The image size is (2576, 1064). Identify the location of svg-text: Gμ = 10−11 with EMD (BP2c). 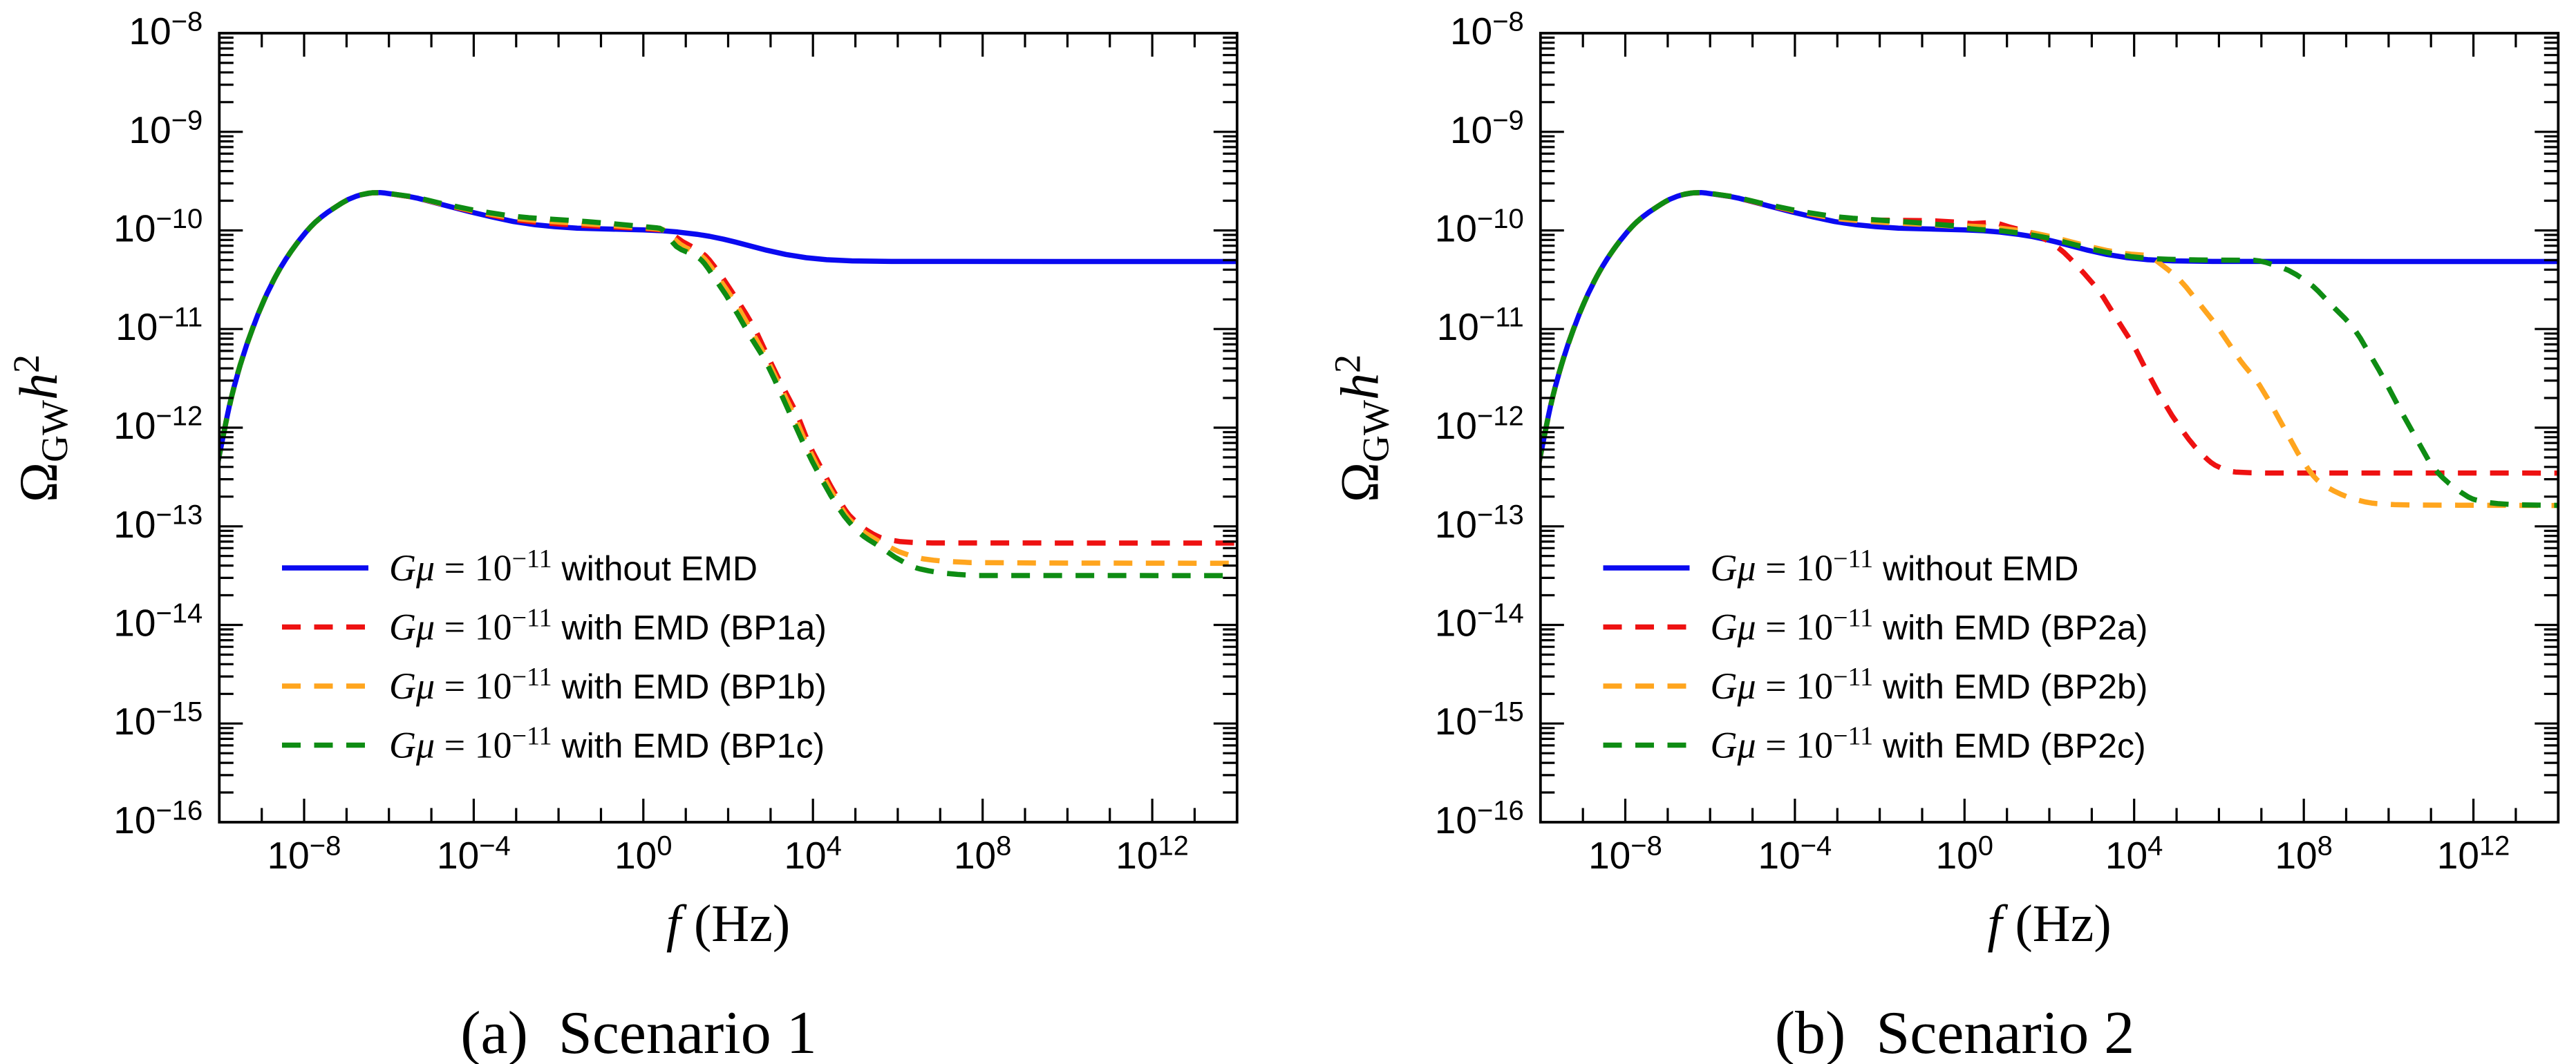
(1928, 744).